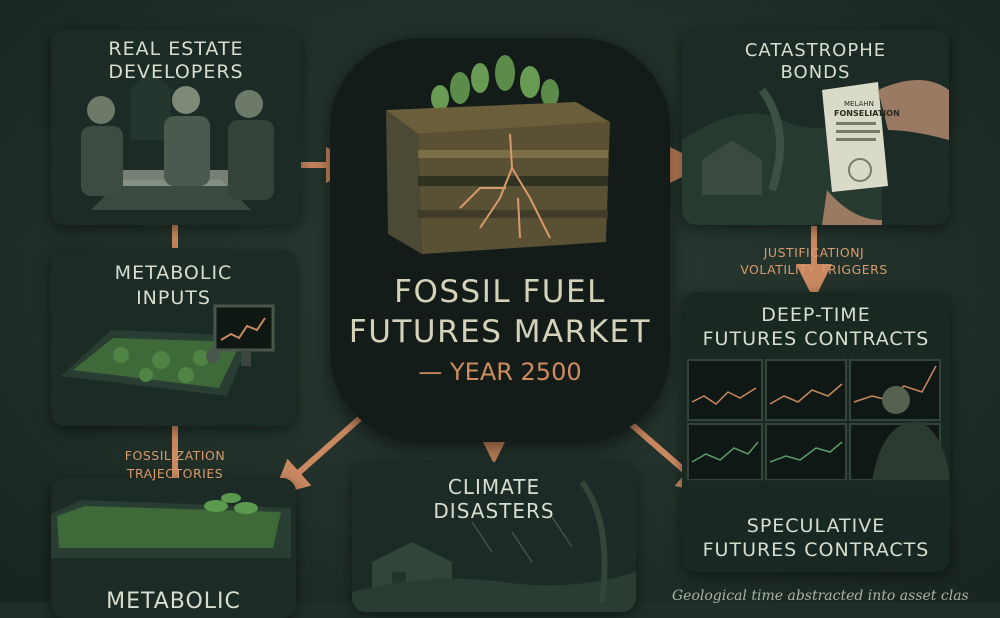  I want to click on fossilization-label-line2: TRAJECTORIES, so click(175, 473).